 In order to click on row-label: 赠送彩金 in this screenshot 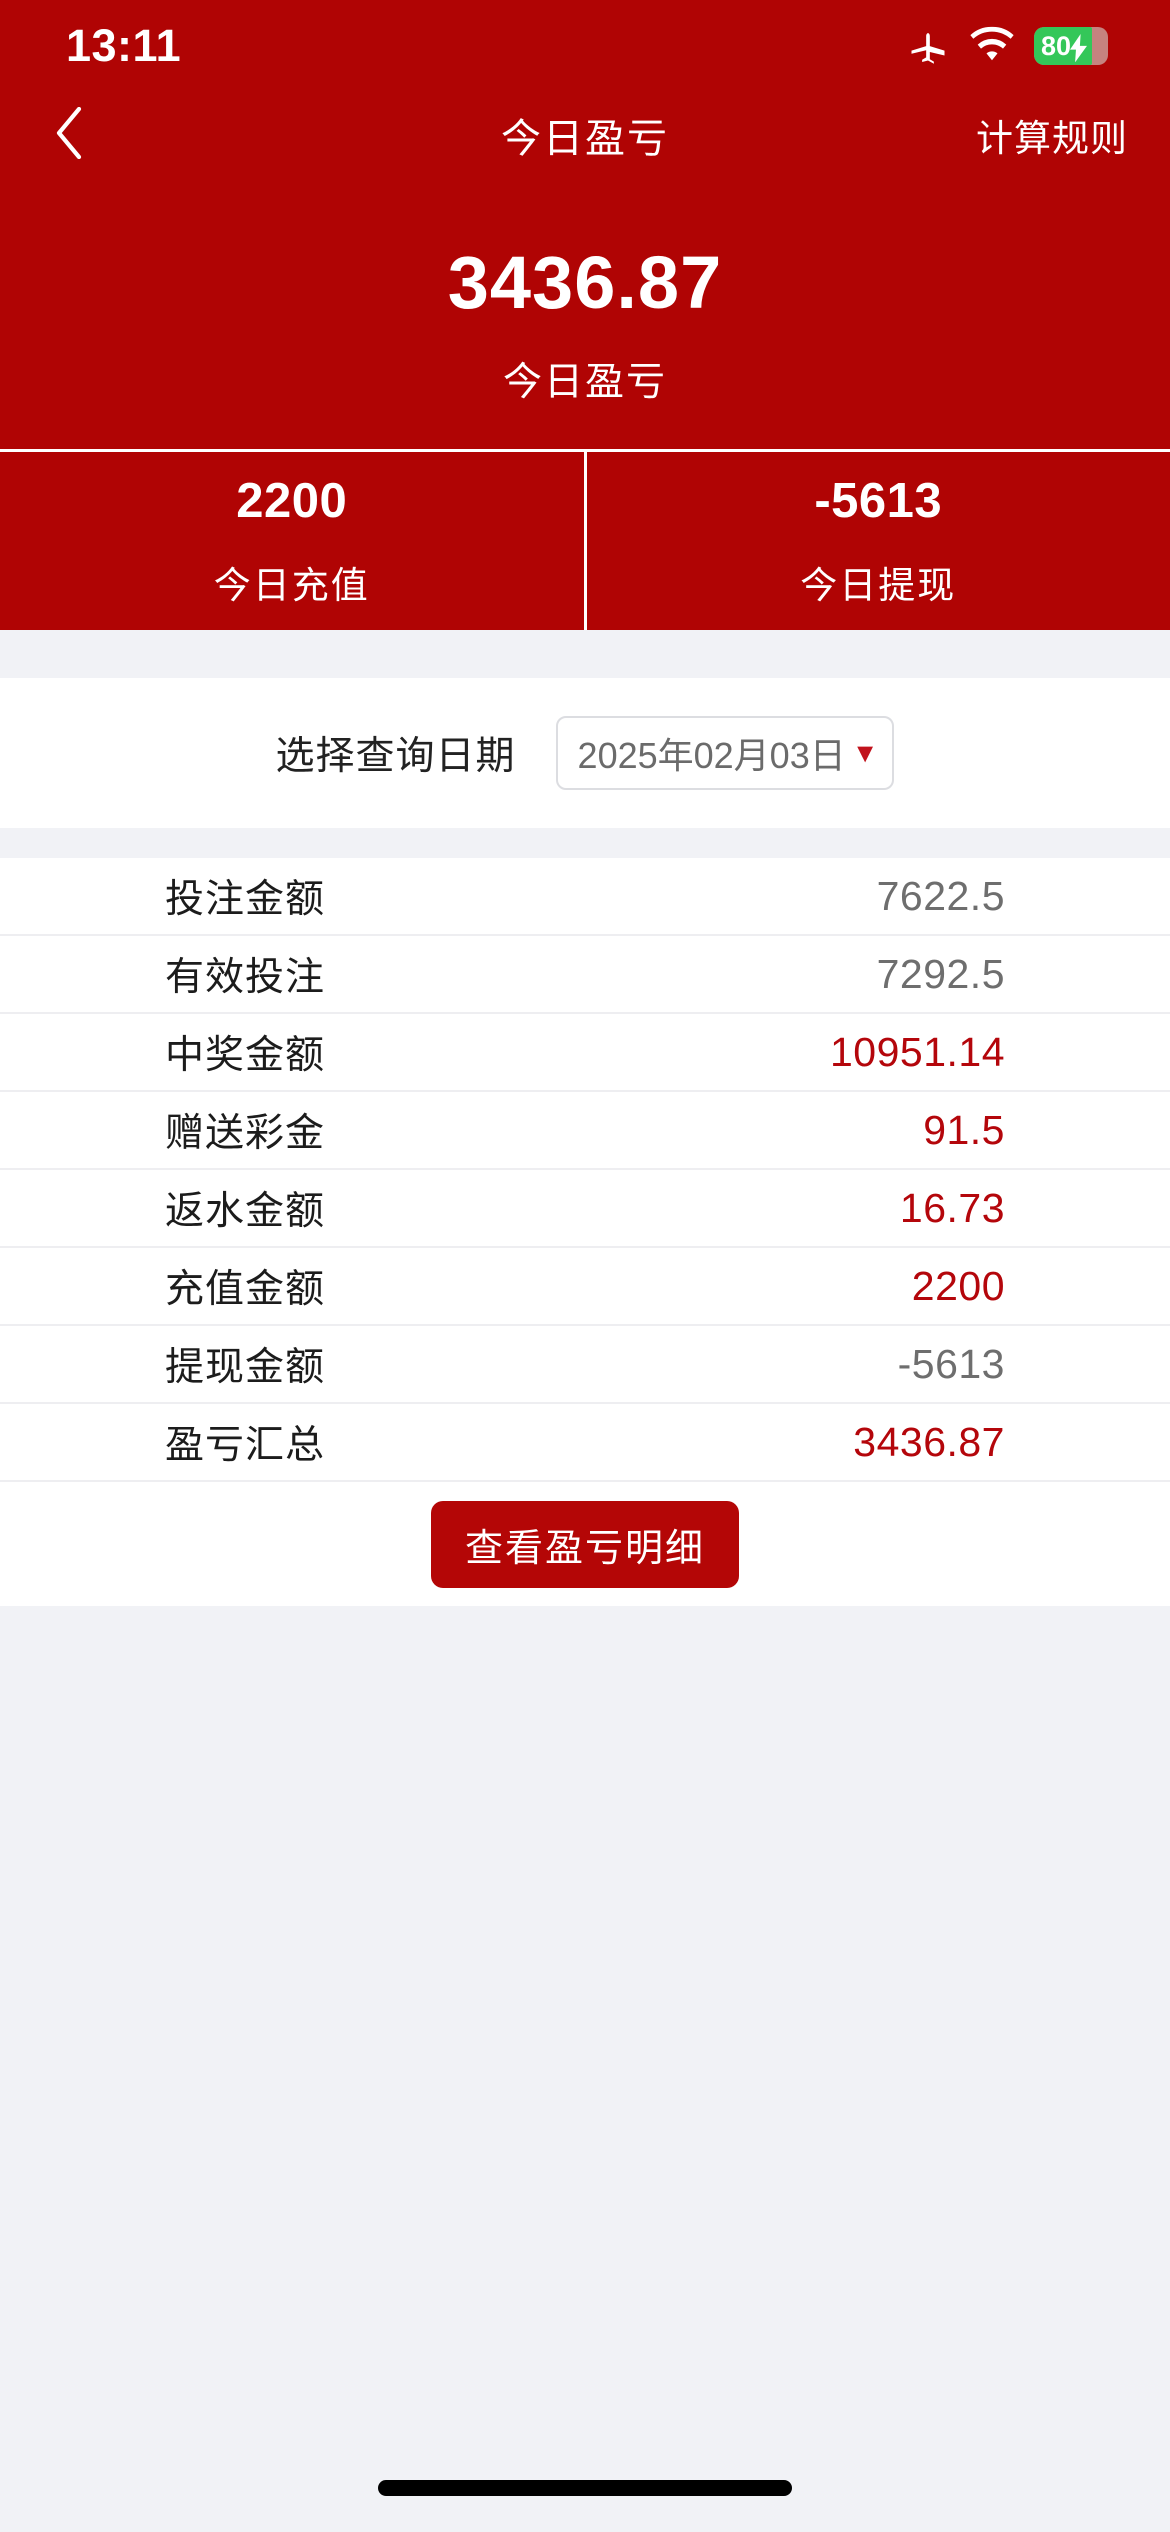, I will do `click(245, 1133)`.